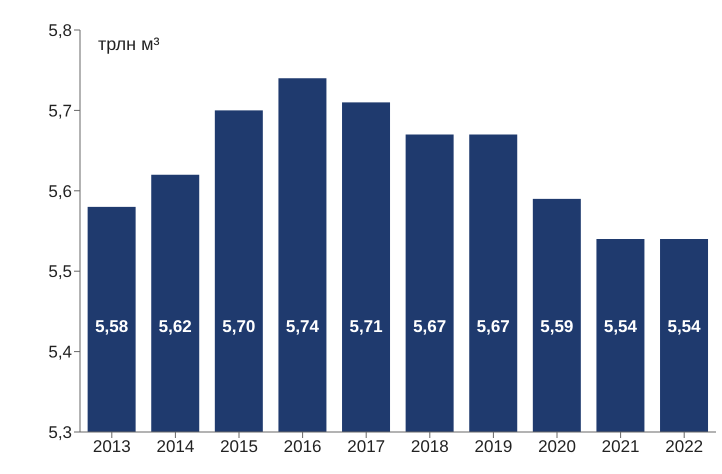  I want to click on y-tick-label: 5,6, so click(60, 191).